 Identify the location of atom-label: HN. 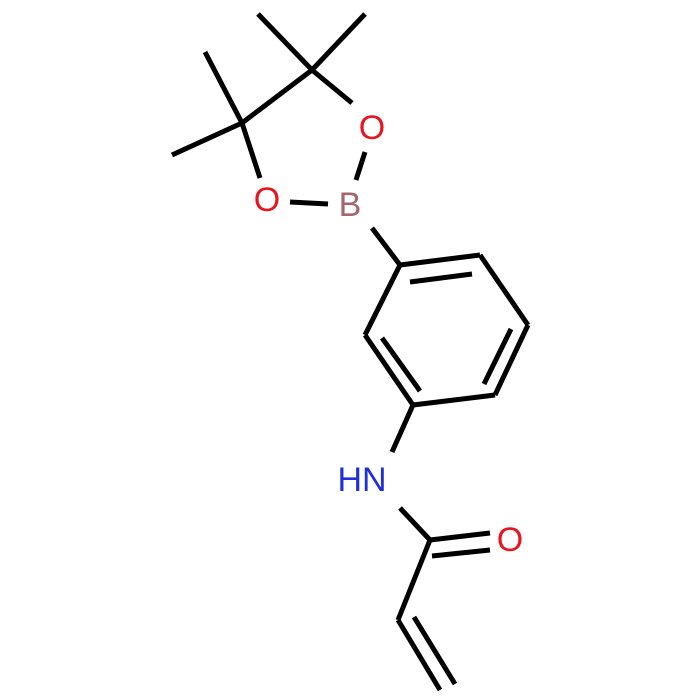
(361, 480).